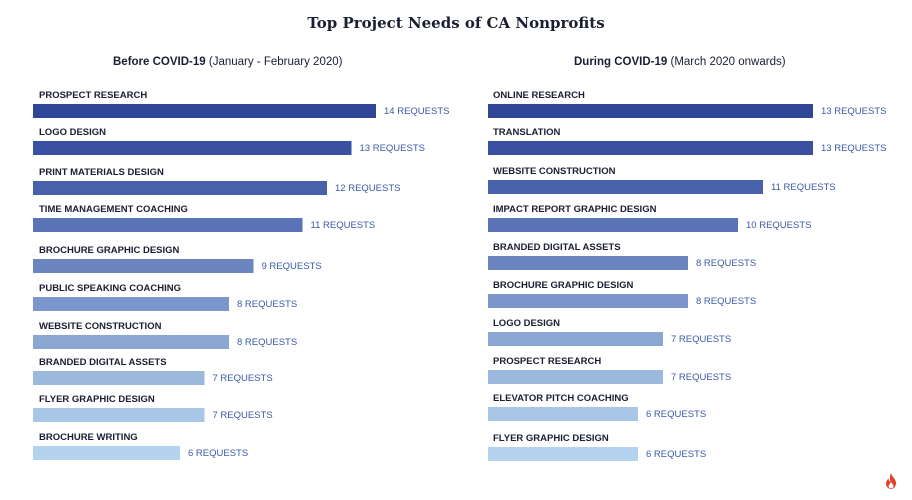  I want to click on flame-icon, so click(891, 481).